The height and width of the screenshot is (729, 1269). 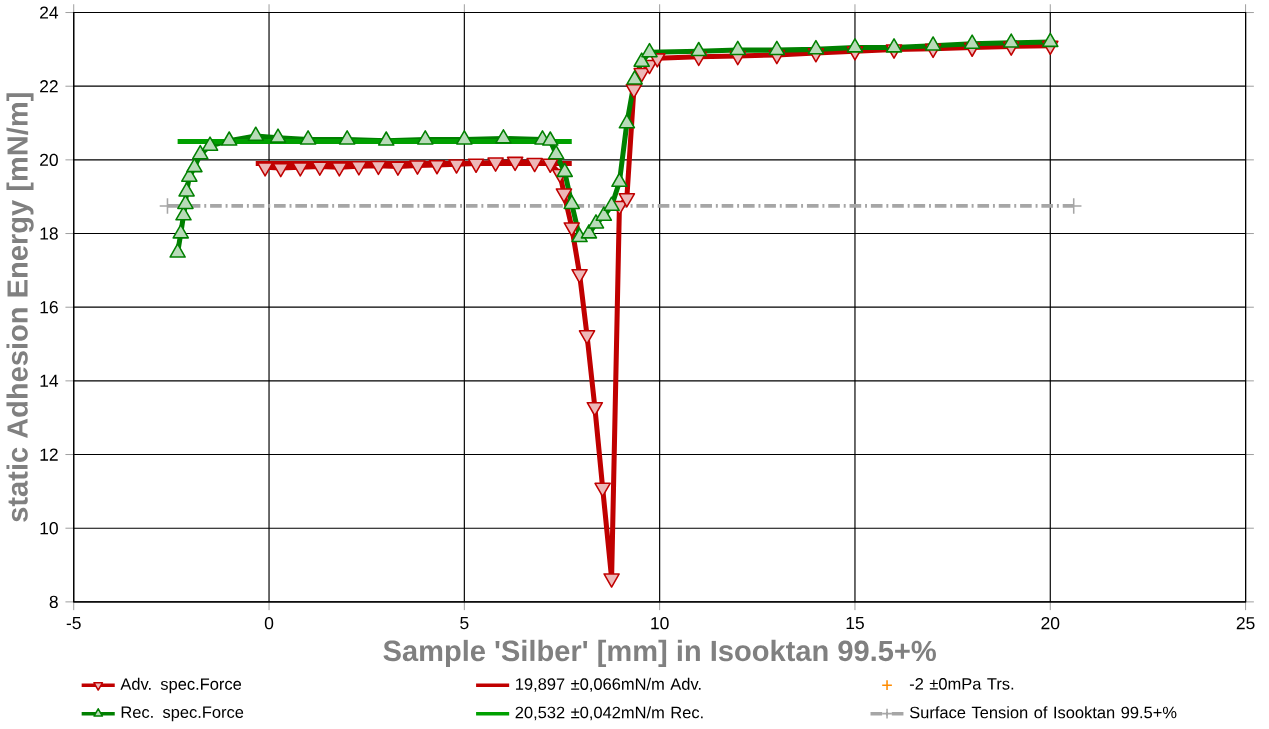 I want to click on x-tick-label: 10, so click(x=660, y=623).